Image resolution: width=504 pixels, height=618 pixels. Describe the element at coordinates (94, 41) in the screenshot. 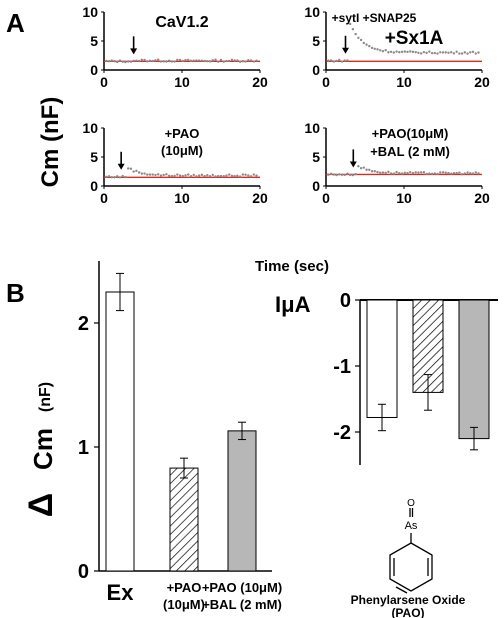

I see `inset-y-tick-label: 5` at that location.